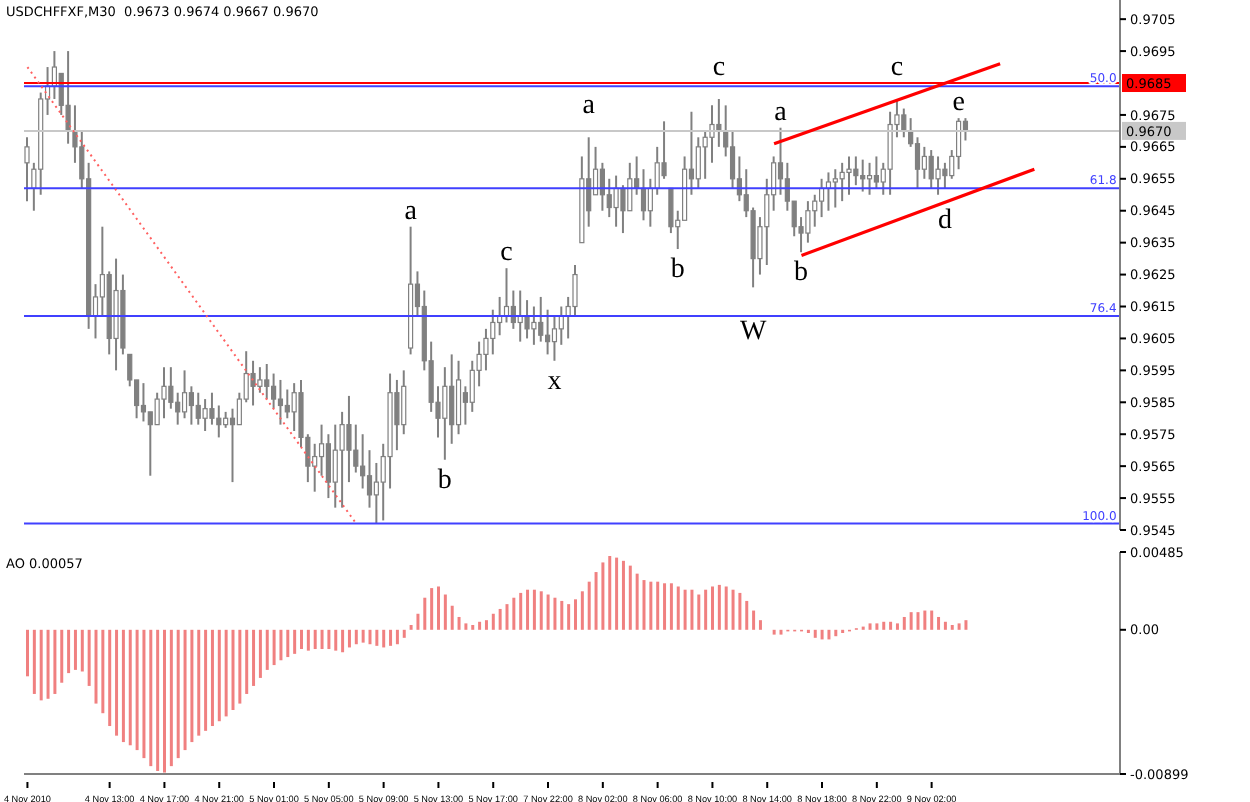  I want to click on text: e, so click(958, 103).